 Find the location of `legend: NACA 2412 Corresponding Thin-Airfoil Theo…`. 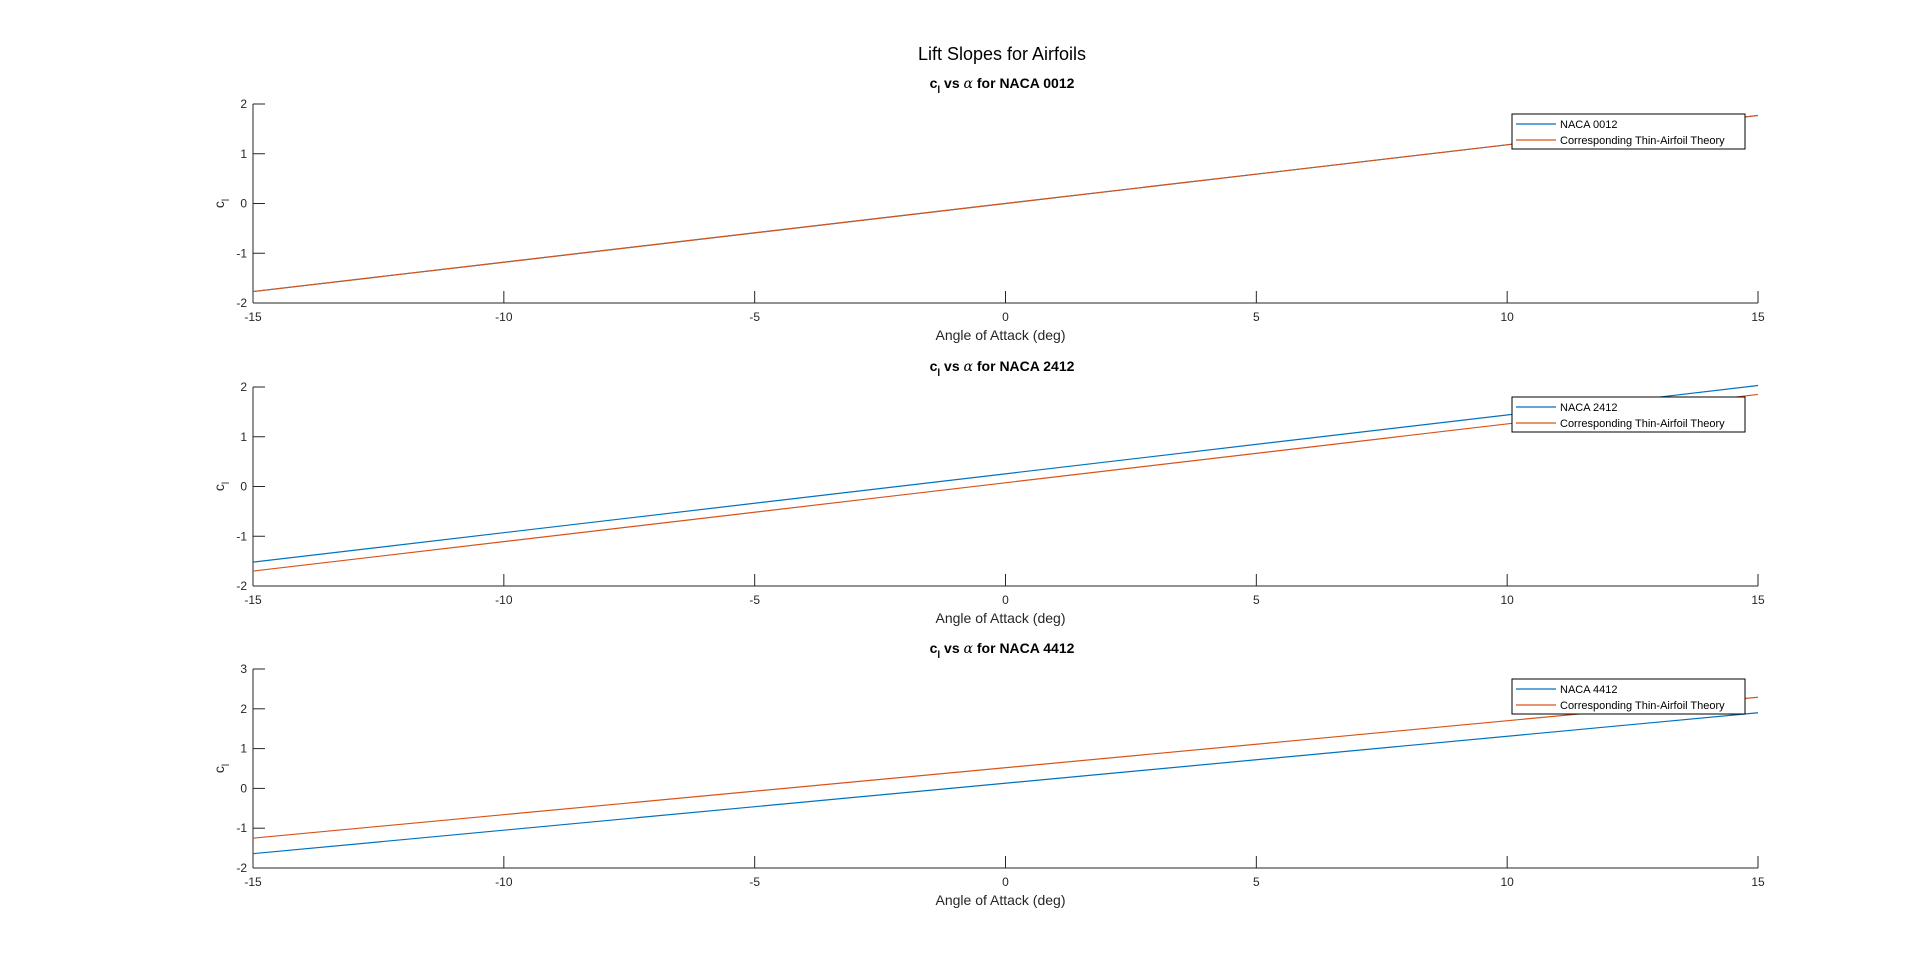

legend: NACA 2412 Corresponding Thin-Airfoil Theo… is located at coordinates (1628, 414).